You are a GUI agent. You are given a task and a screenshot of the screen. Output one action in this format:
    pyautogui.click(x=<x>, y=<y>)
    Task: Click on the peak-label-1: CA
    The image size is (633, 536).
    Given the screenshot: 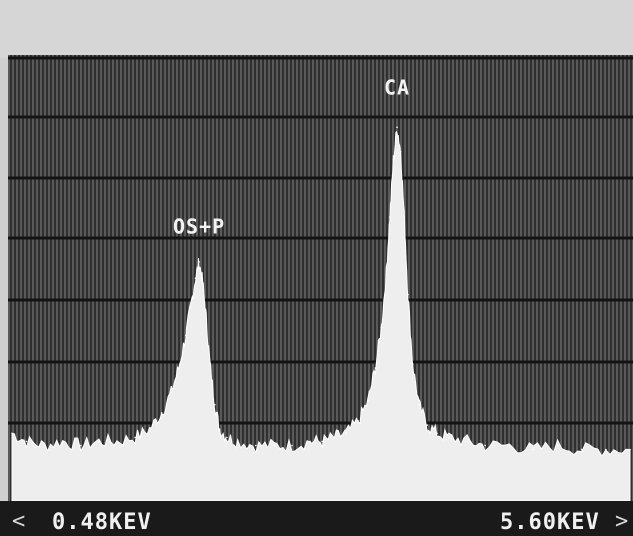 What is the action you would take?
    pyautogui.click(x=397, y=88)
    